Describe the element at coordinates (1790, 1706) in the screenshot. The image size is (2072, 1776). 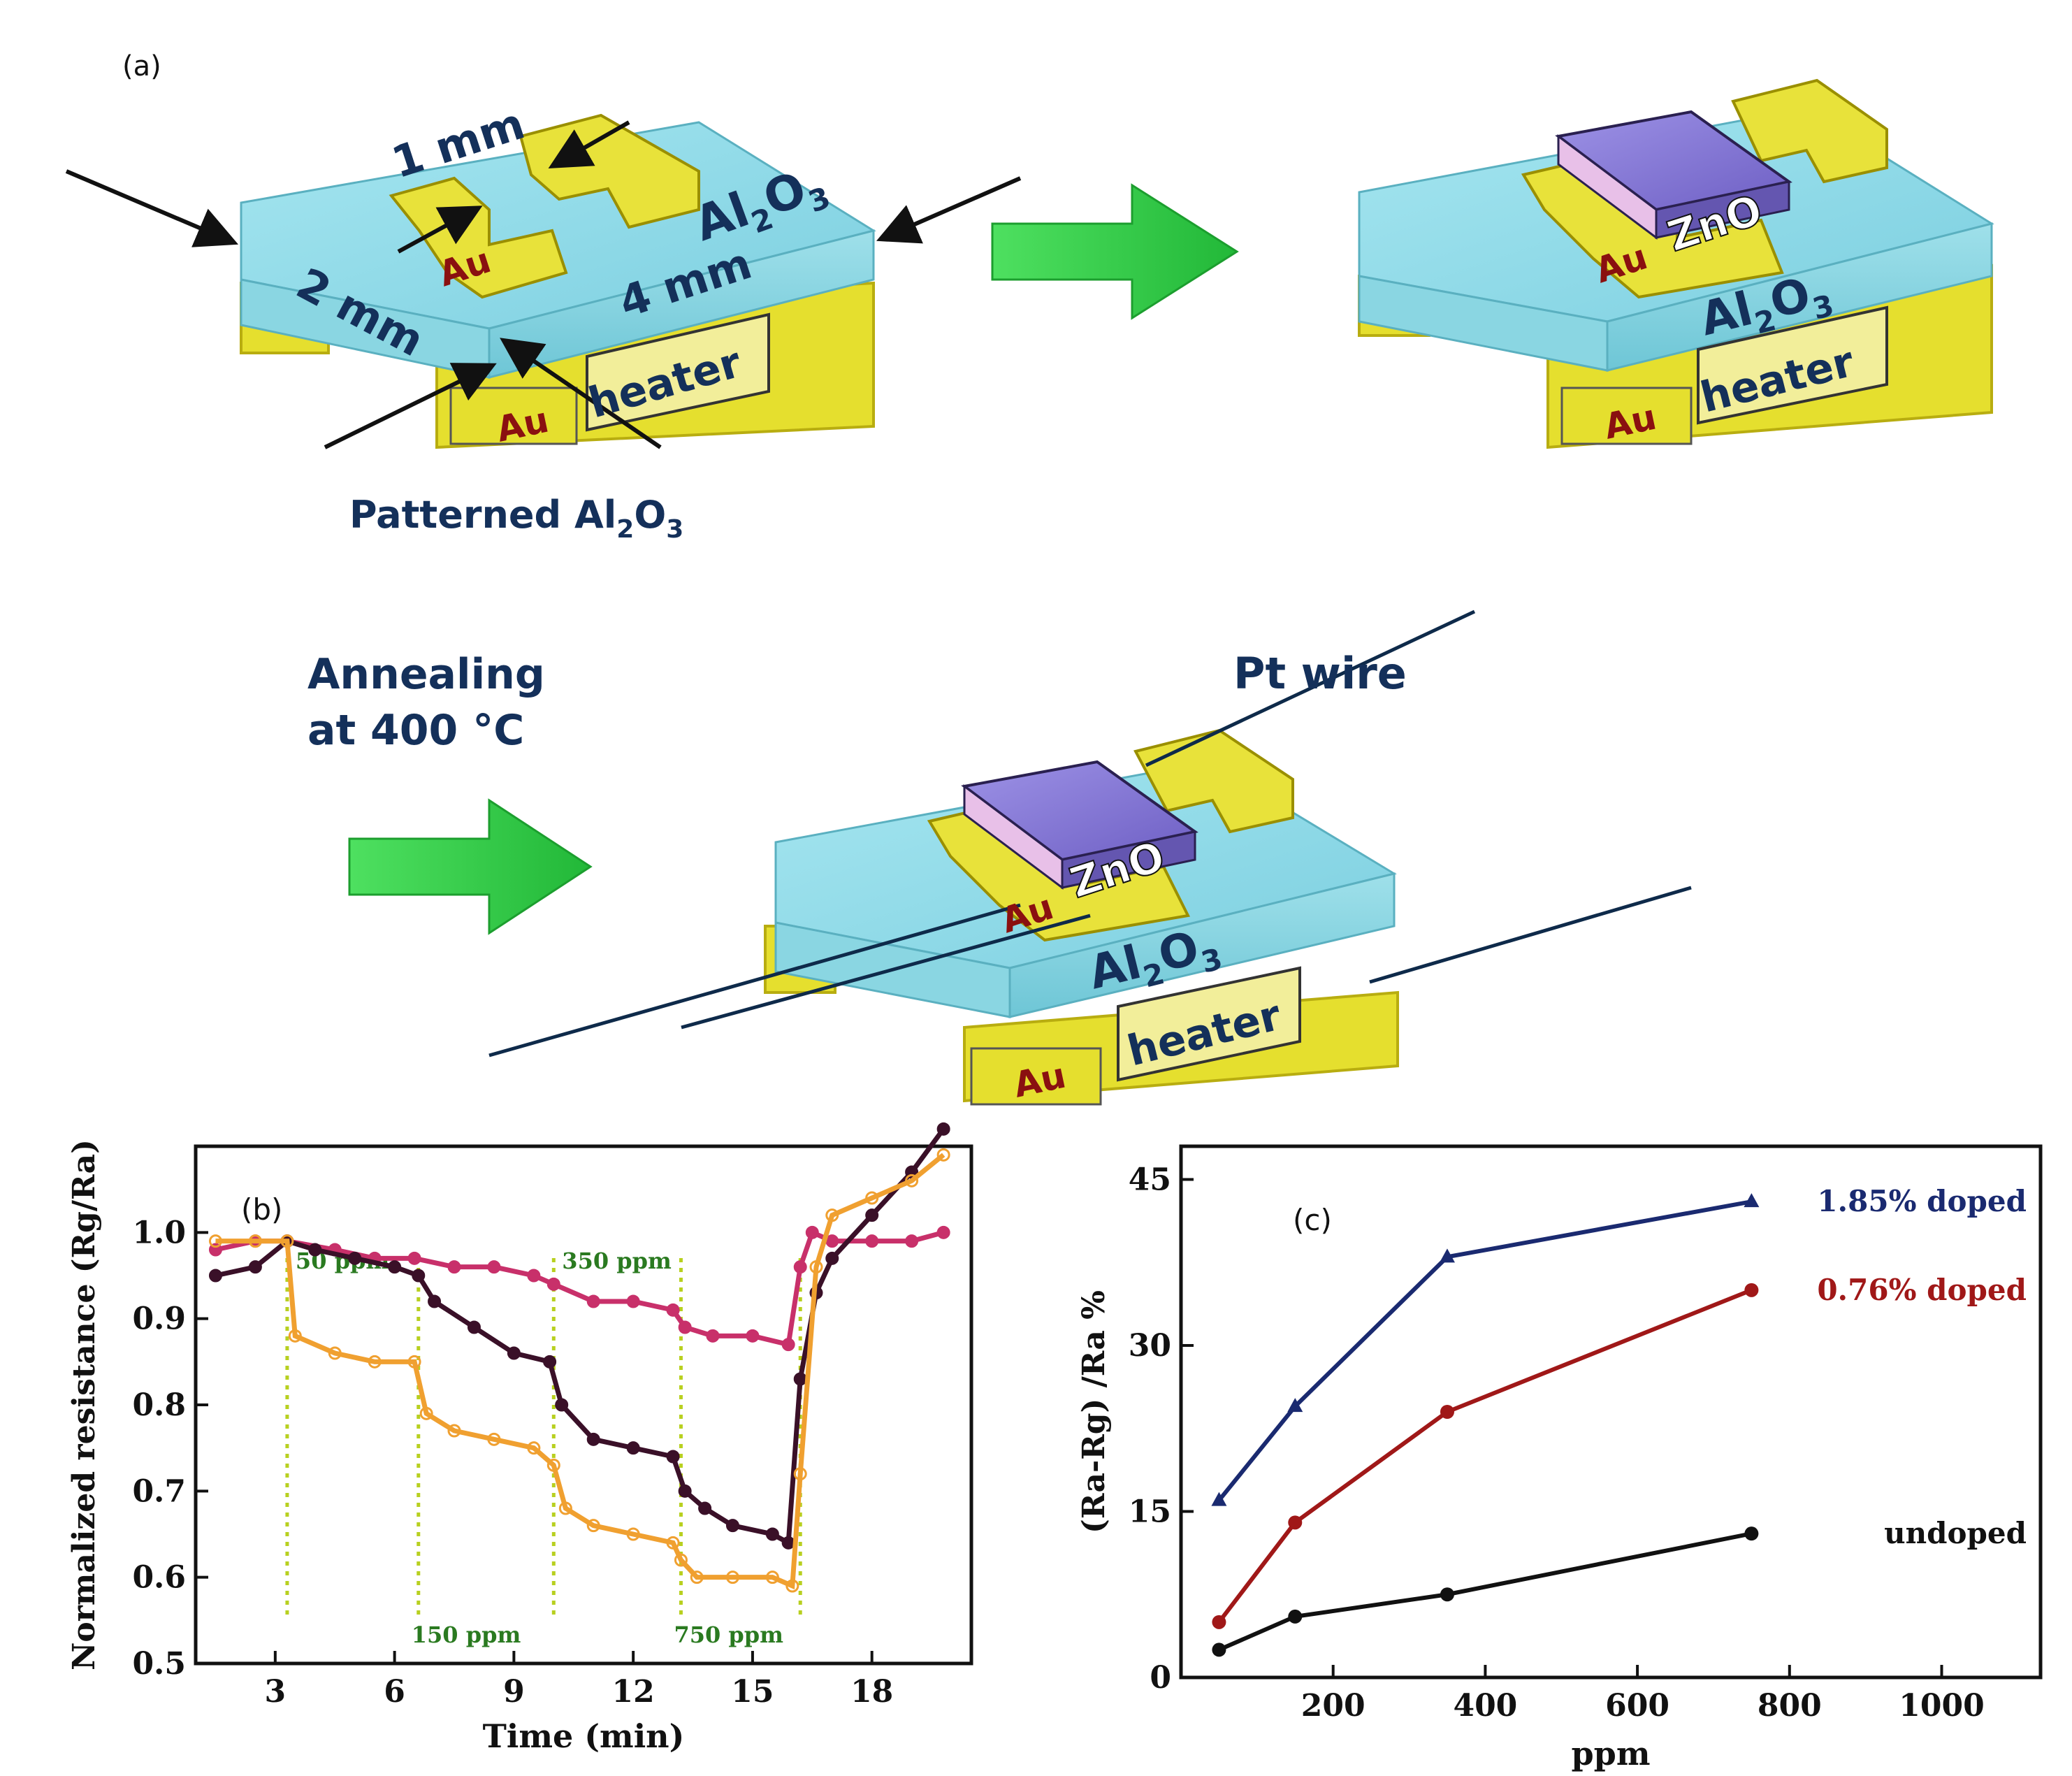
I see `x-tick-label: 800` at that location.